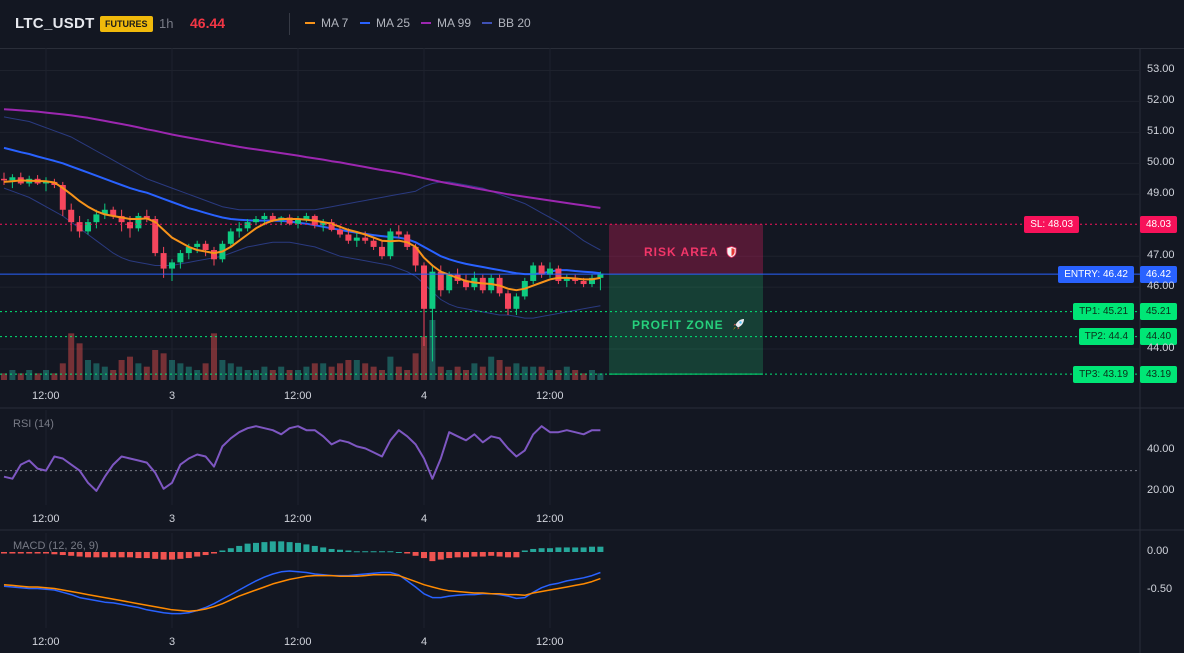  Describe the element at coordinates (690, 252) in the screenshot. I see `risk-area-label: RISK AREA` at that location.